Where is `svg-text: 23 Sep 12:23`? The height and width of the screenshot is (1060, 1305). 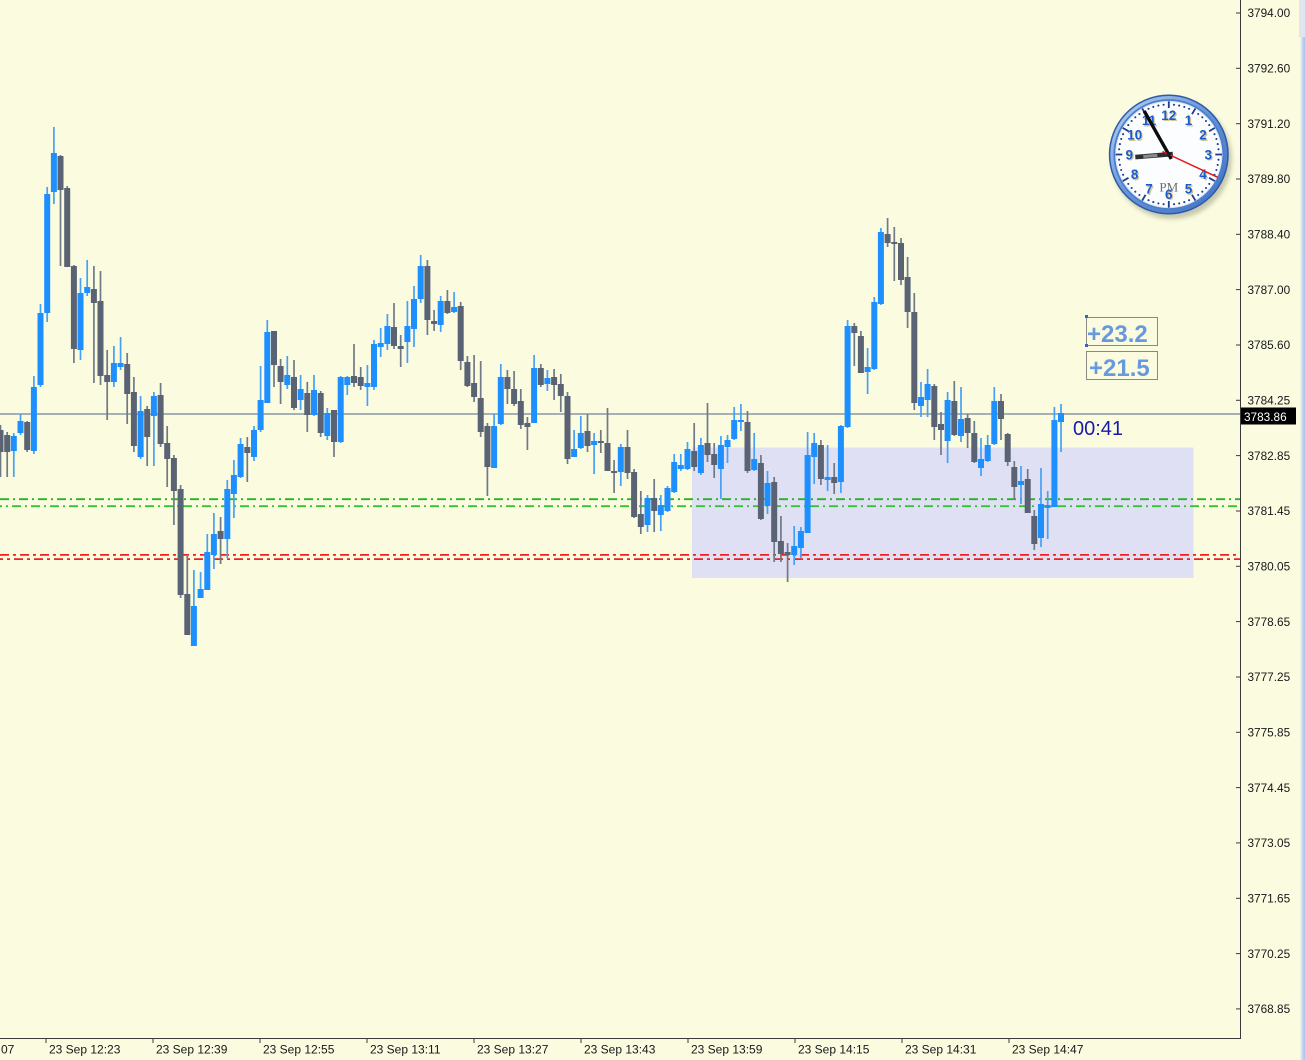
svg-text: 23 Sep 12:23 is located at coordinates (85, 1050).